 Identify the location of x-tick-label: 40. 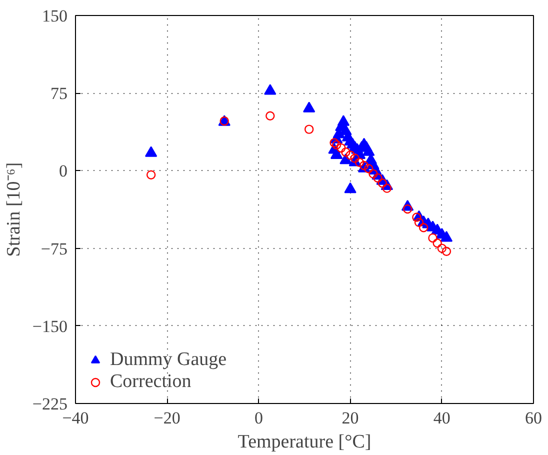
(441, 418).